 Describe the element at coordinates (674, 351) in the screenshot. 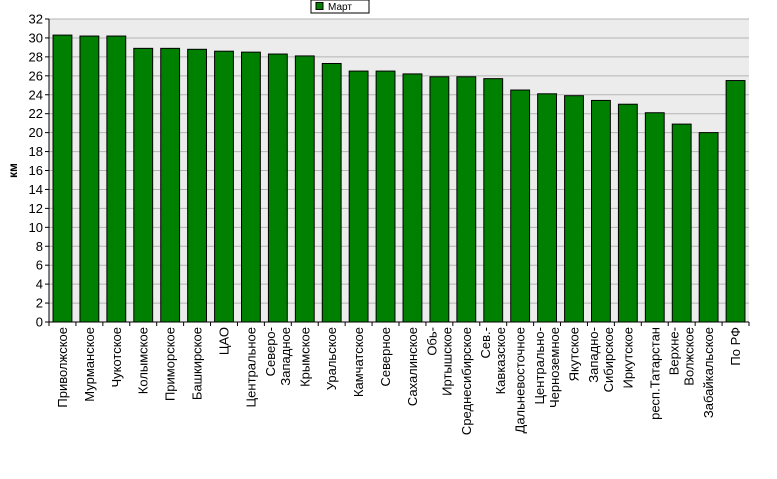

I see `category-label: Верхне-` at that location.